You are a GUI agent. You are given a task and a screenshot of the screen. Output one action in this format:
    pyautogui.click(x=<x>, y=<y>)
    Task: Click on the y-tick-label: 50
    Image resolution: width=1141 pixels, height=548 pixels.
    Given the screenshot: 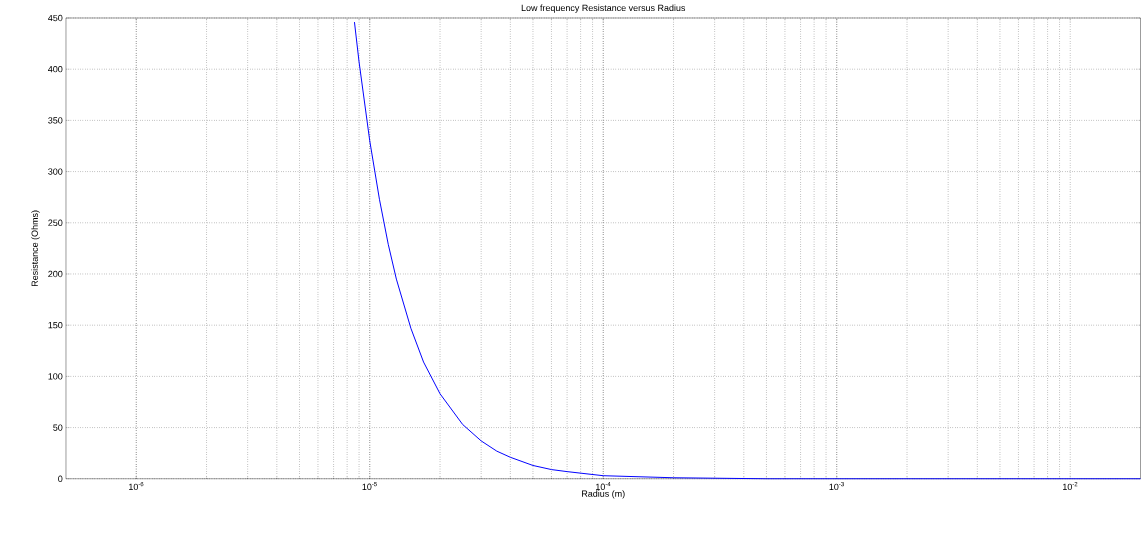 What is the action you would take?
    pyautogui.click(x=58, y=427)
    